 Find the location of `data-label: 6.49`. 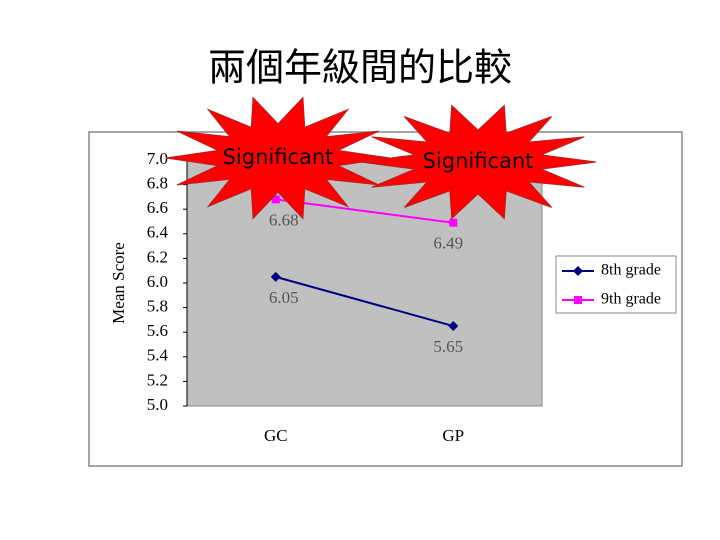

data-label: 6.49 is located at coordinates (448, 243).